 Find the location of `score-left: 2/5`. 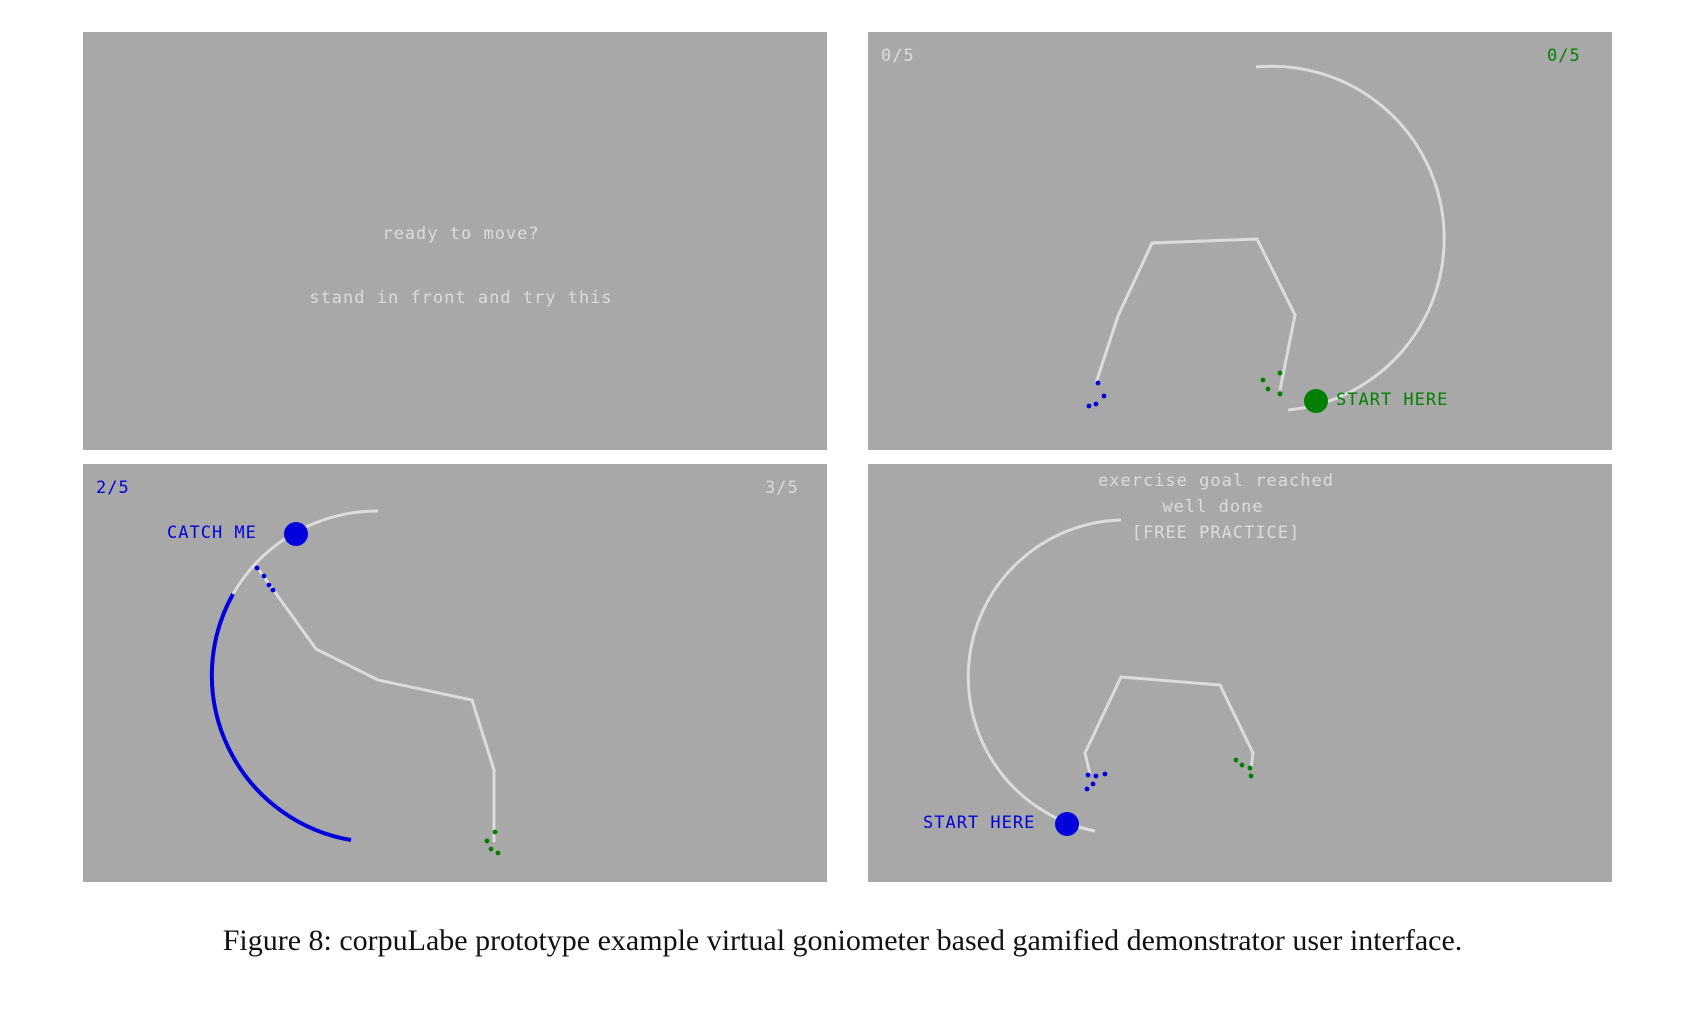

score-left: 2/5 is located at coordinates (113, 488).